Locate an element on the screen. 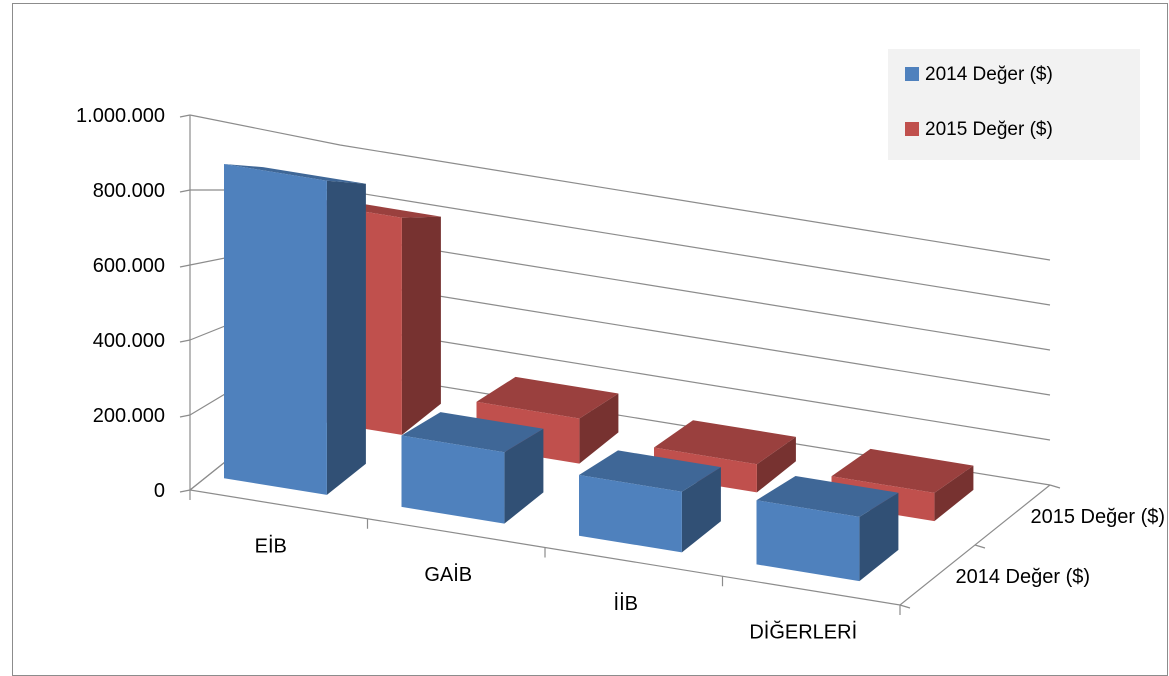 The width and height of the screenshot is (1169, 676). legend-box is located at coordinates (1014, 104).